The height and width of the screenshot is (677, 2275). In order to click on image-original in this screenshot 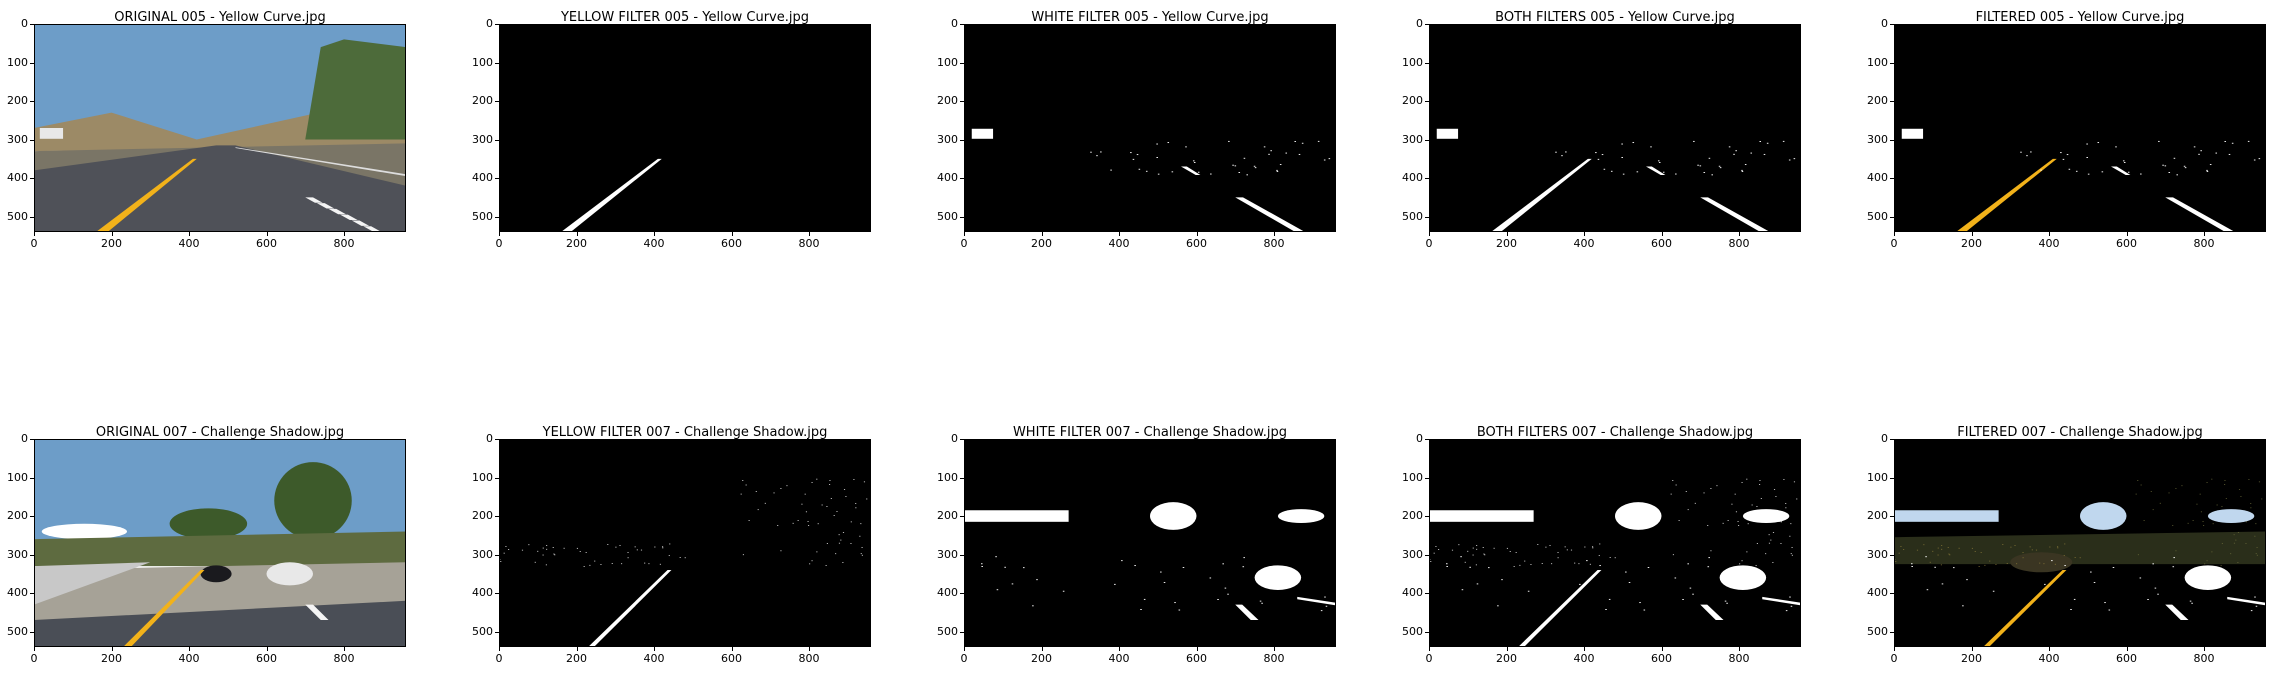, I will do `click(220, 128)`.